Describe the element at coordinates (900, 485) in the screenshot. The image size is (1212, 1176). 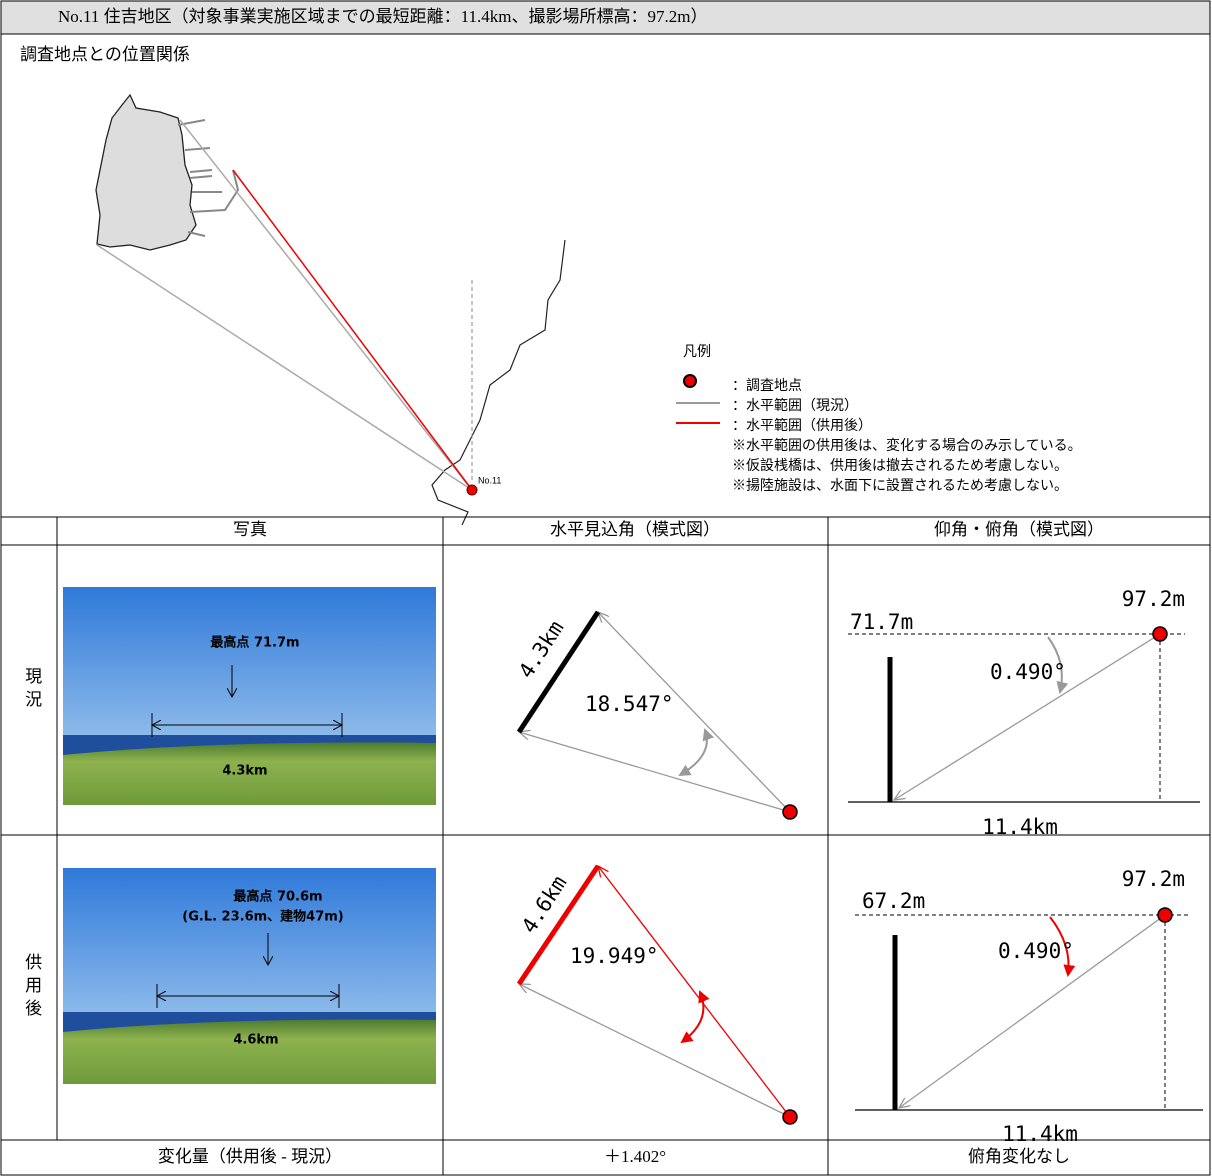
I see `legend-note: ※揚陸施設は、水面下に設置されるため考慮しない。` at that location.